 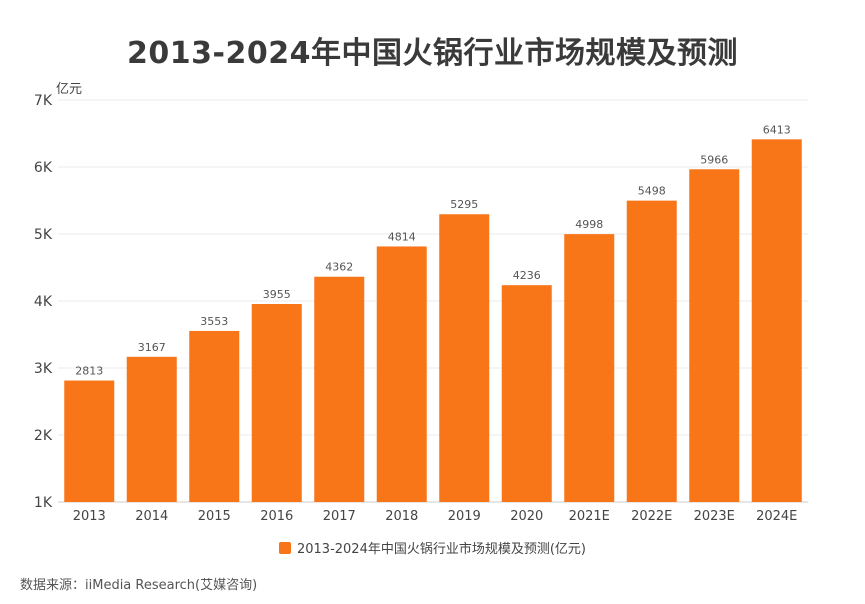 I want to click on data-label: 3955, so click(x=277, y=294).